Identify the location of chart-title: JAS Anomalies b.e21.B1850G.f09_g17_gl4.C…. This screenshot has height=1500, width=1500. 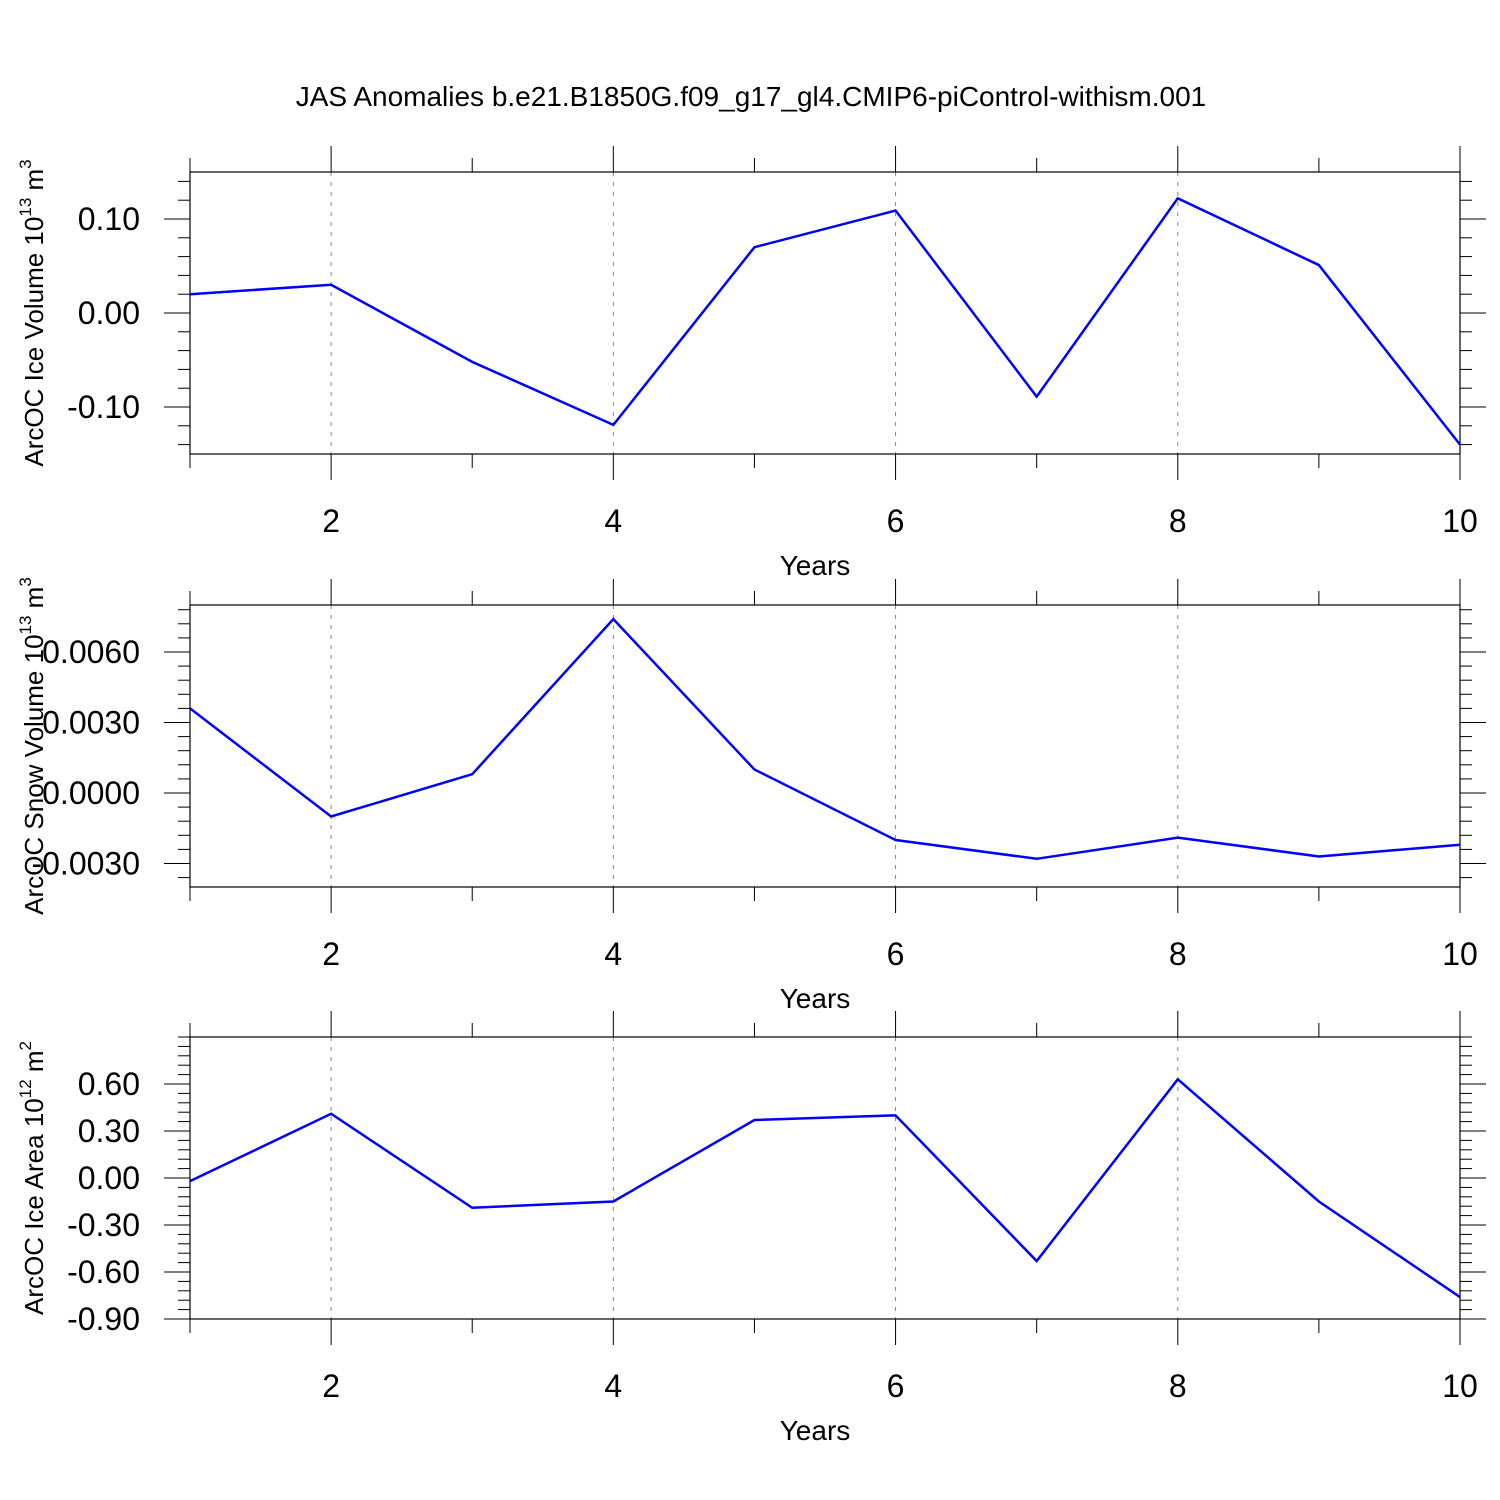
(751, 96).